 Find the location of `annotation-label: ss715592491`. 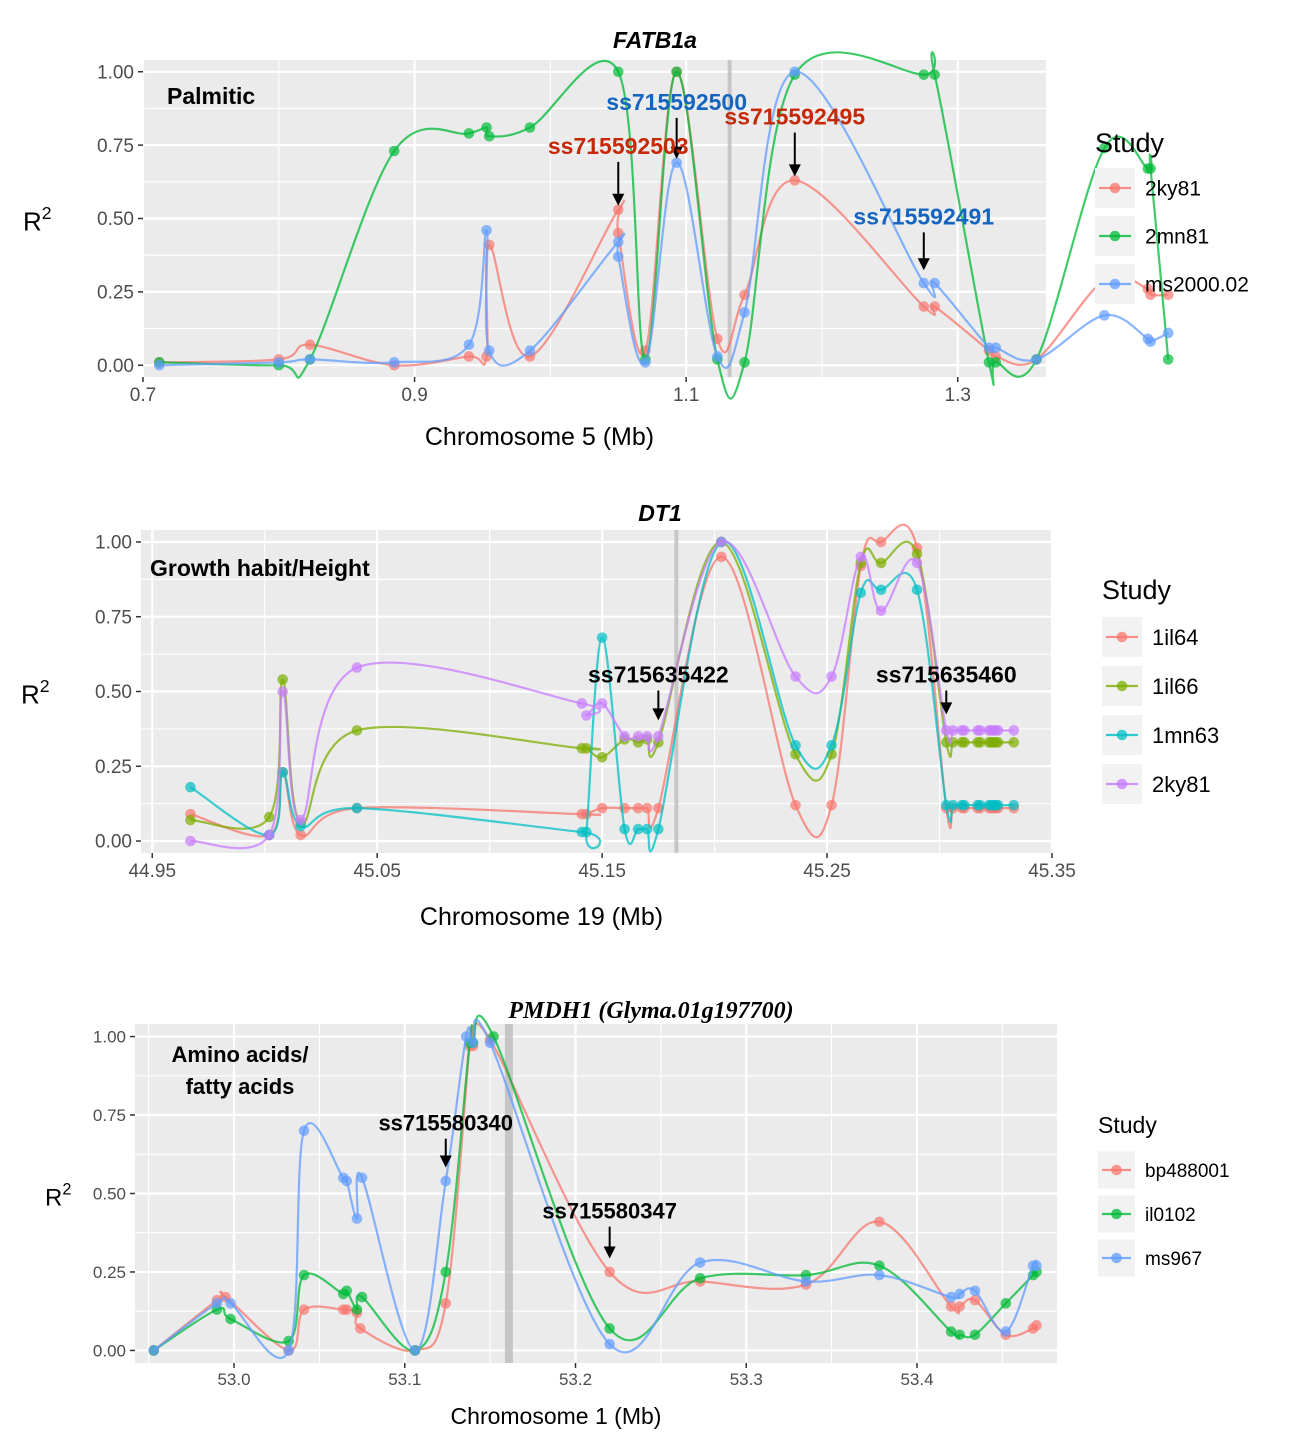

annotation-label: ss715592491 is located at coordinates (923, 216).